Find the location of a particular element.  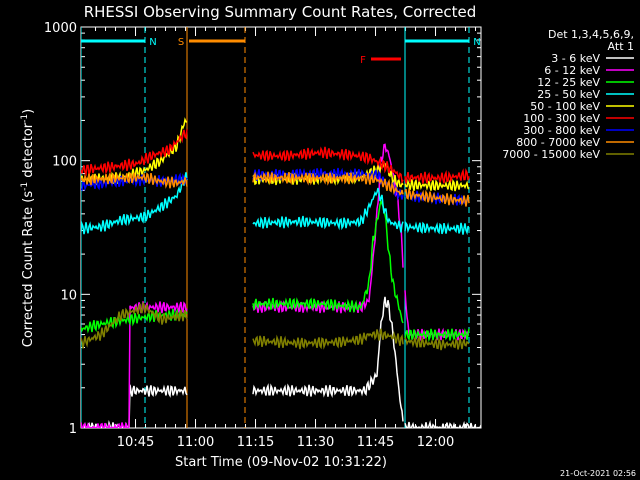

legend-entry-label: 6 - 12 keV is located at coordinates (572, 70).